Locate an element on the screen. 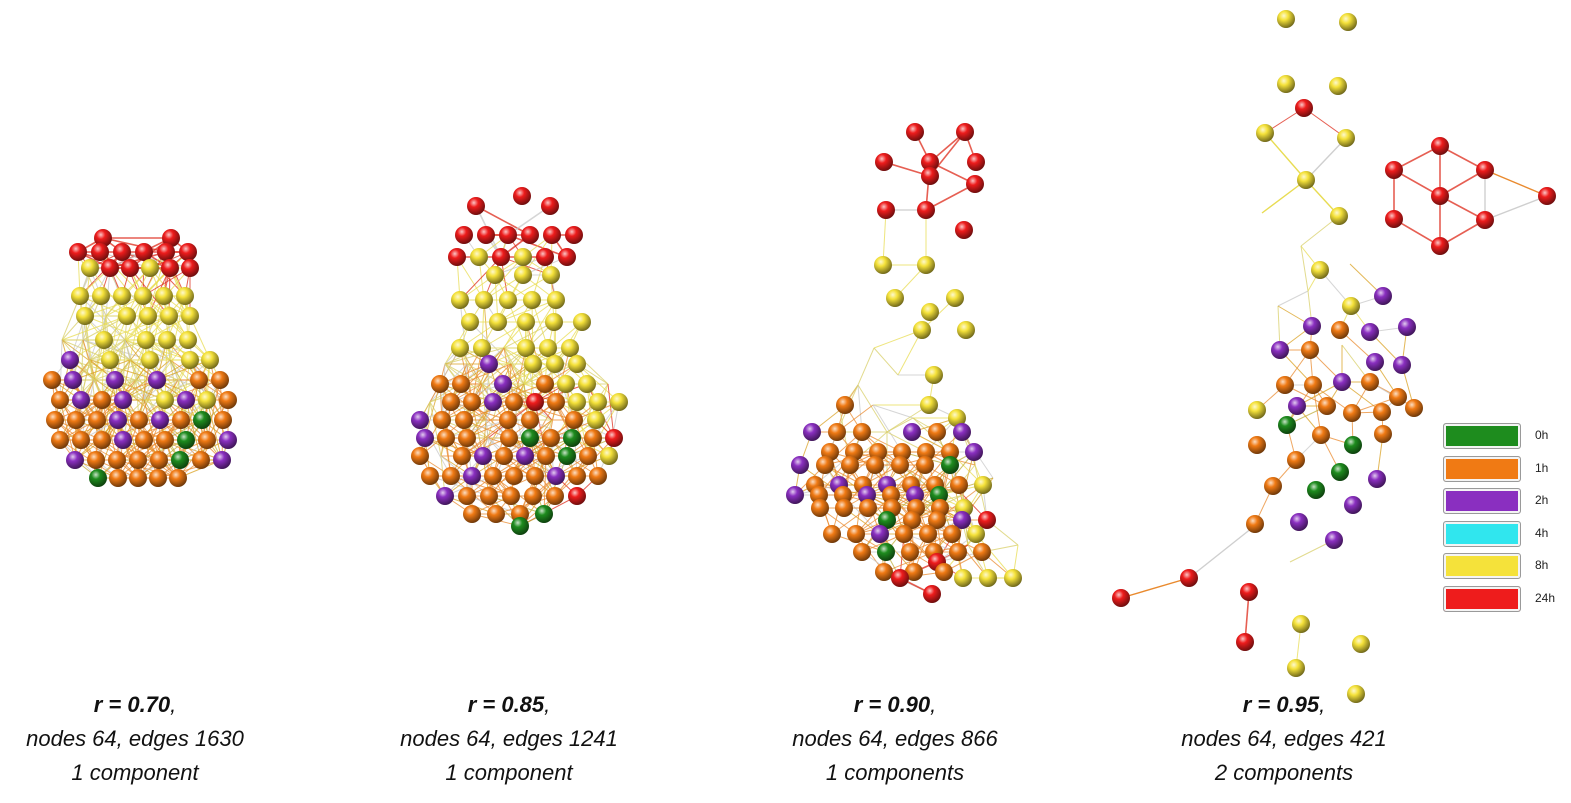  legend-item-0h: 0h is located at coordinates (1502, 436).